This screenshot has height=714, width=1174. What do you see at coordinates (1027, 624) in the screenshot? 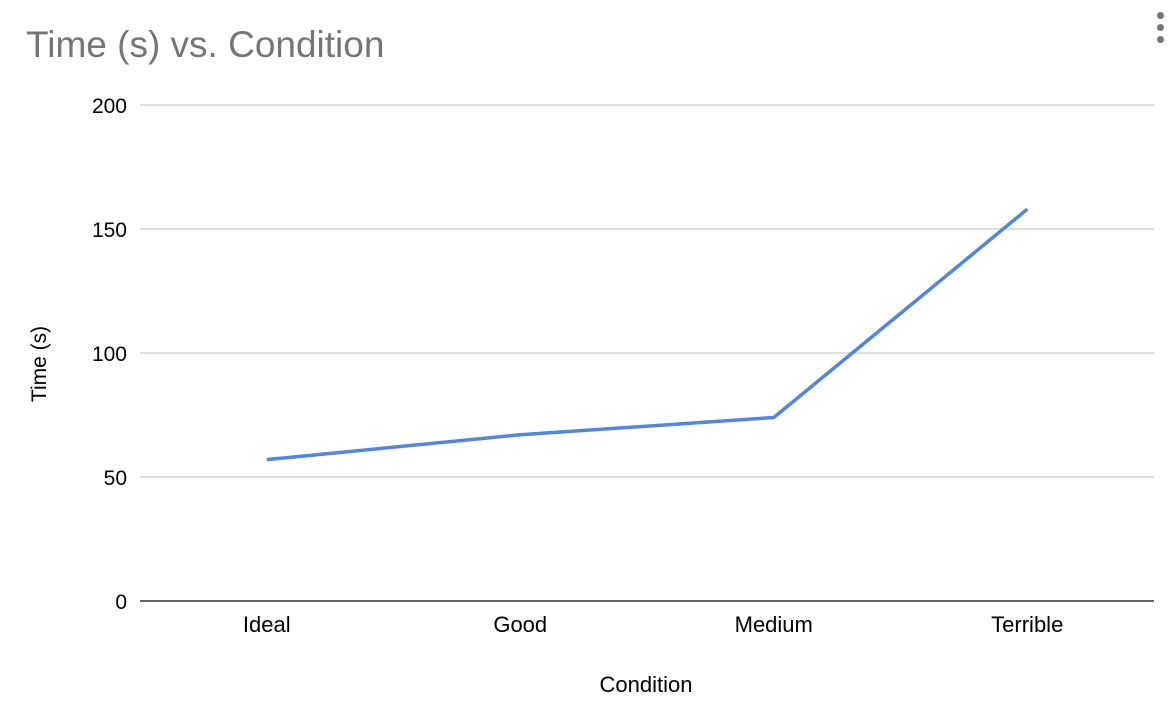
I see `x-tick-label: Terrible` at bounding box center [1027, 624].